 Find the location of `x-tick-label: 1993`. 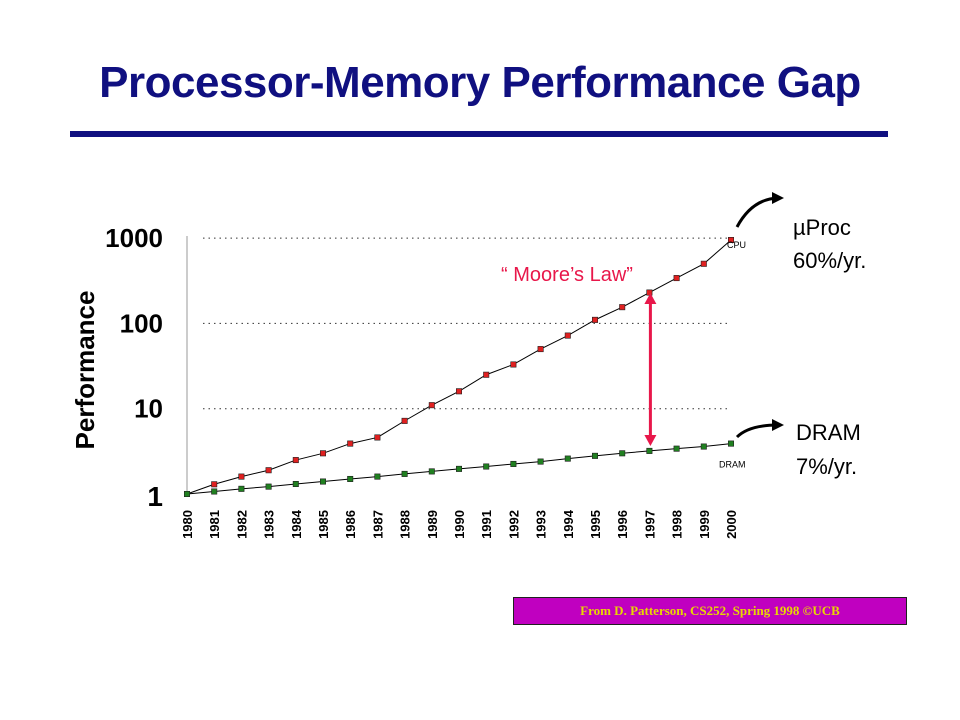

x-tick-label: 1993 is located at coordinates (541, 524).